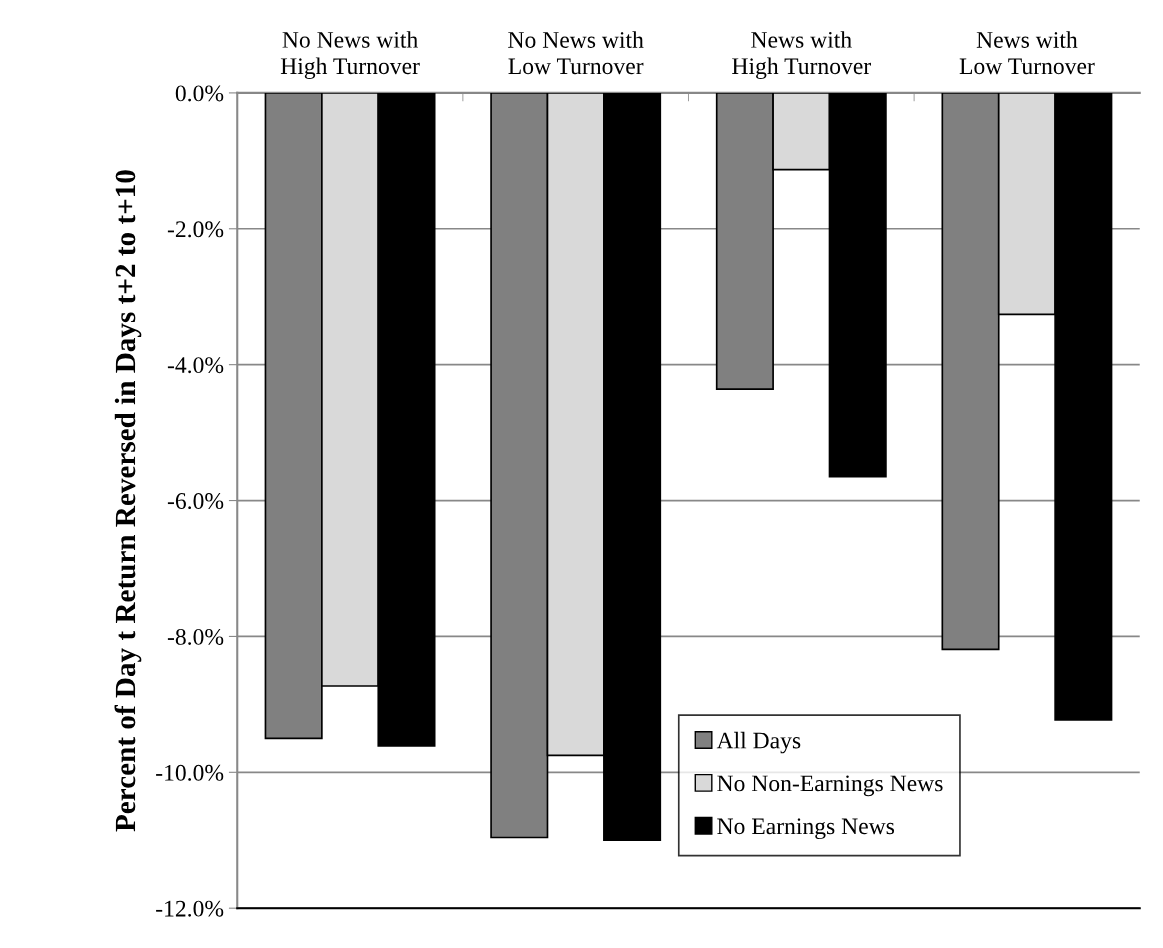 This screenshot has width=1163, height=948. Describe the element at coordinates (806, 829) in the screenshot. I see `legend-label: No Earnings News` at that location.